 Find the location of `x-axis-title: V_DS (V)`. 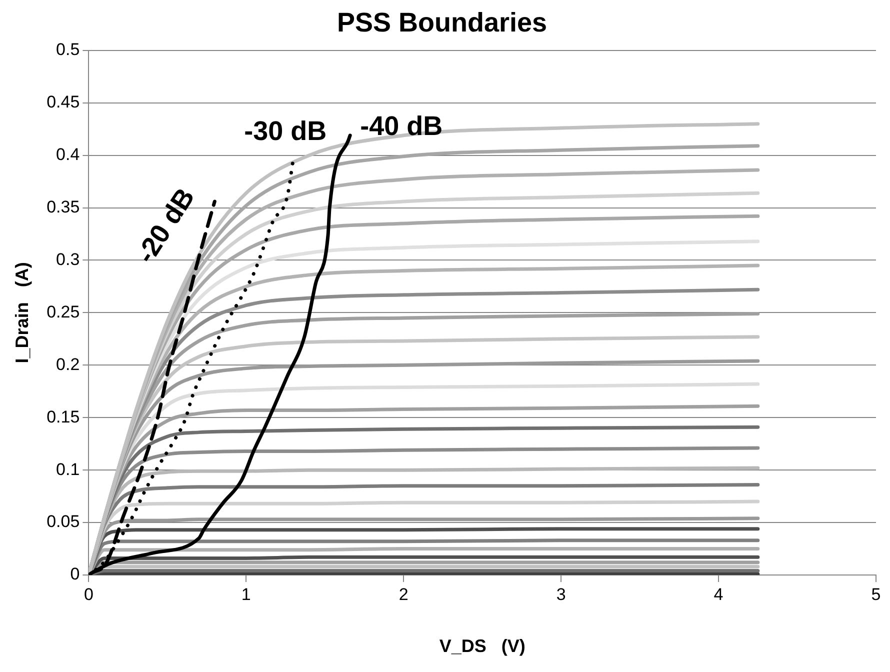

x-axis-title: V_DS (V) is located at coordinates (482, 646).